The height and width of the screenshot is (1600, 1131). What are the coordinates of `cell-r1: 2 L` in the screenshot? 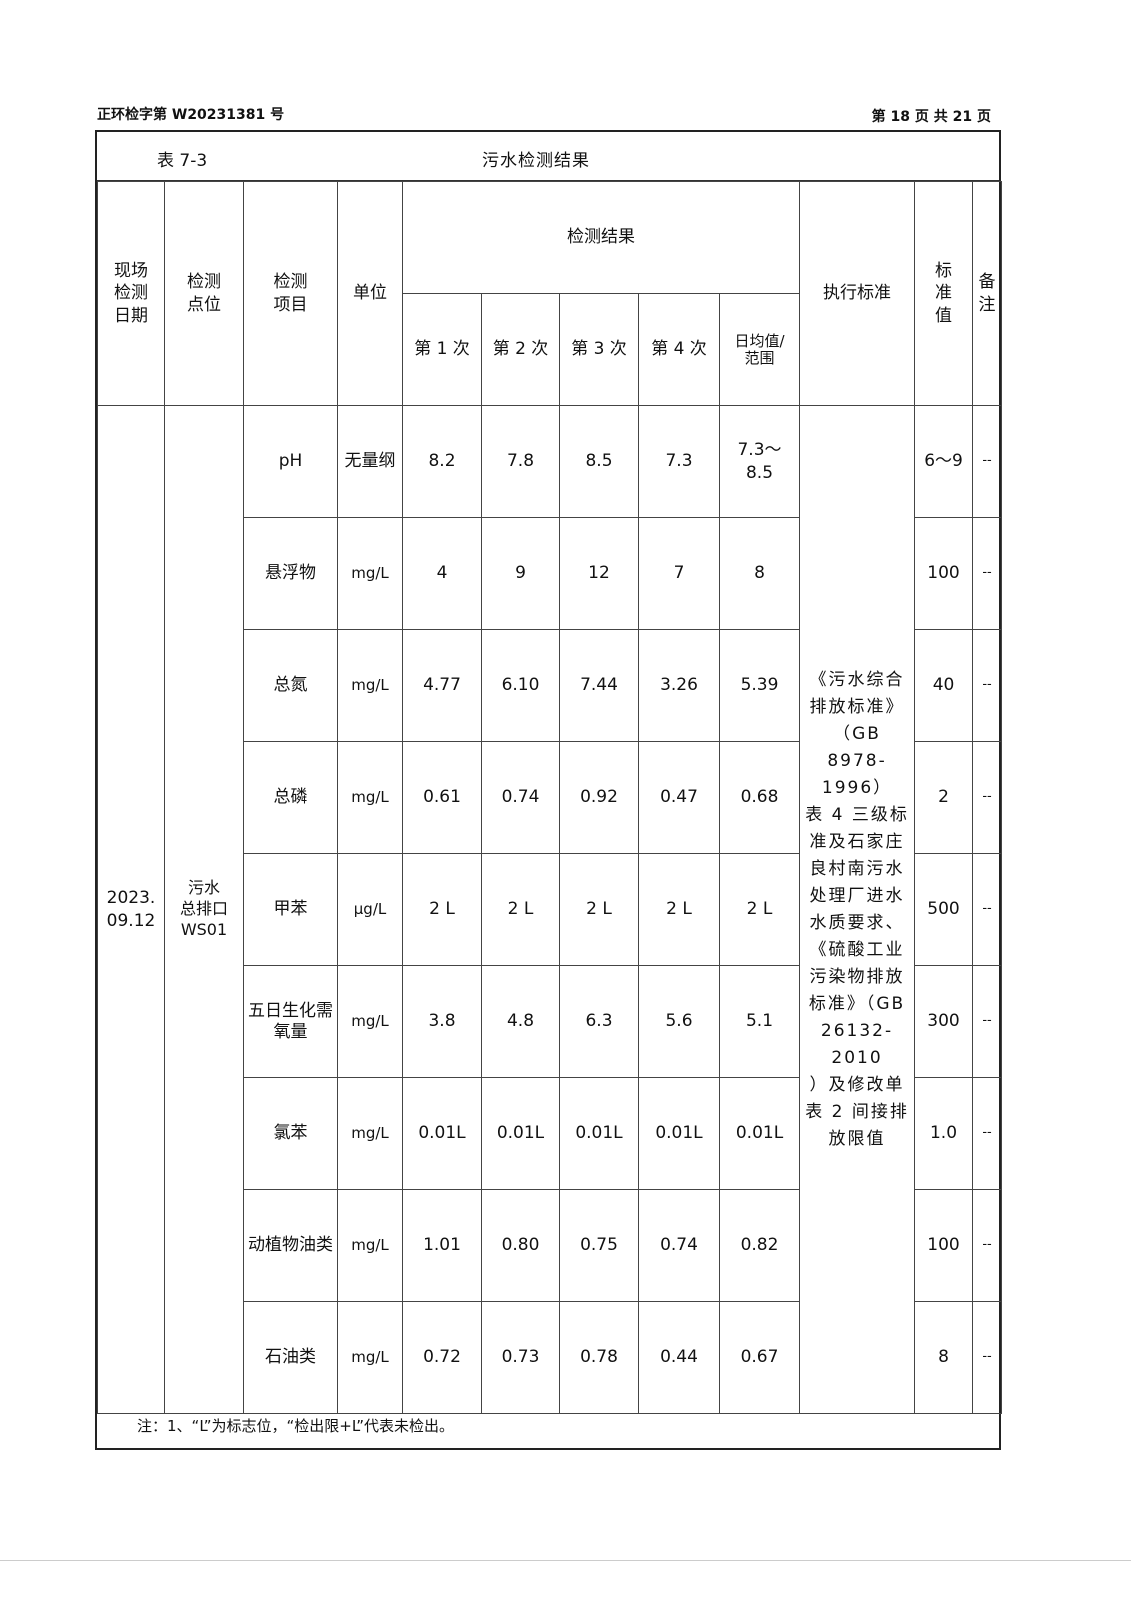 It's located at (442, 909).